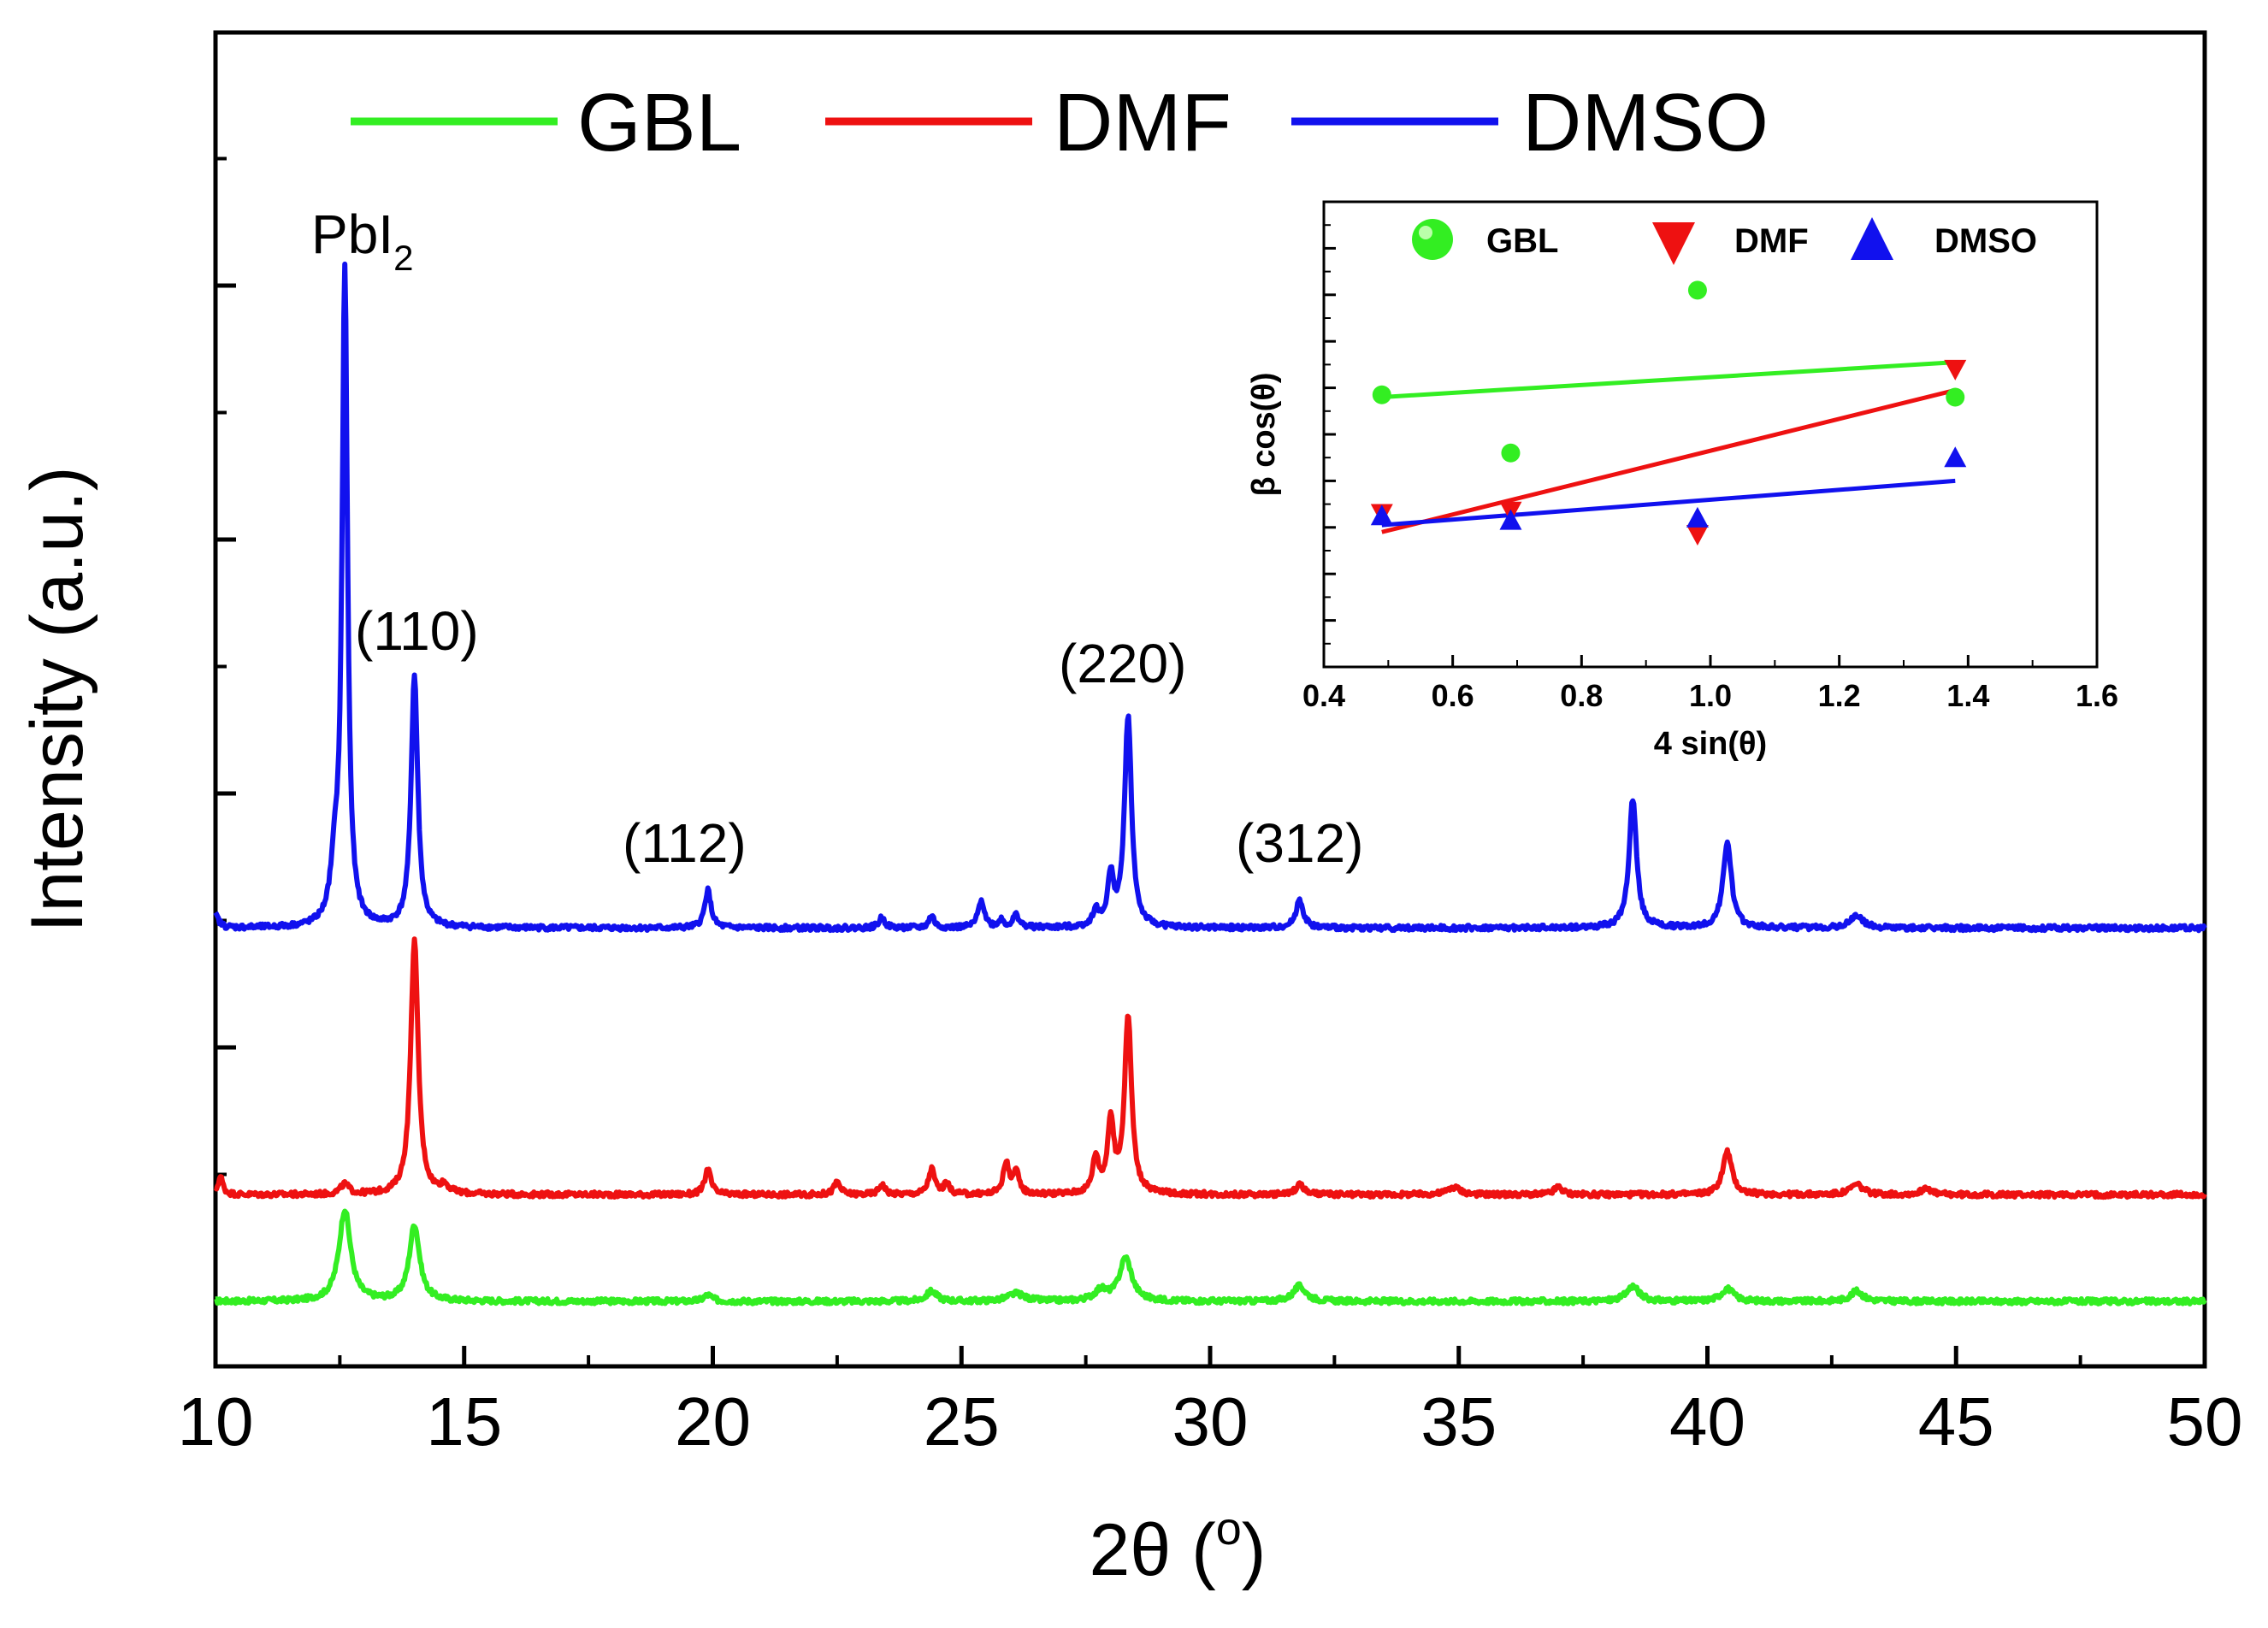 This screenshot has height=1628, width=2268. What do you see at coordinates (1673, 243) in the screenshot?
I see `inset-legend-marker-dmf` at bounding box center [1673, 243].